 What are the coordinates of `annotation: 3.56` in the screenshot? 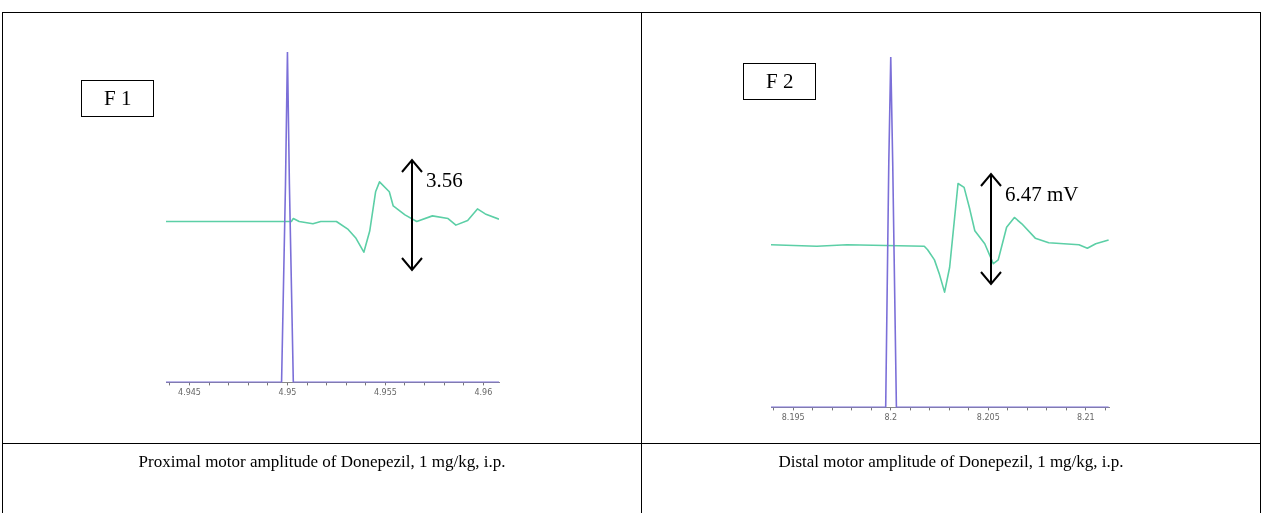 It's located at (444, 180).